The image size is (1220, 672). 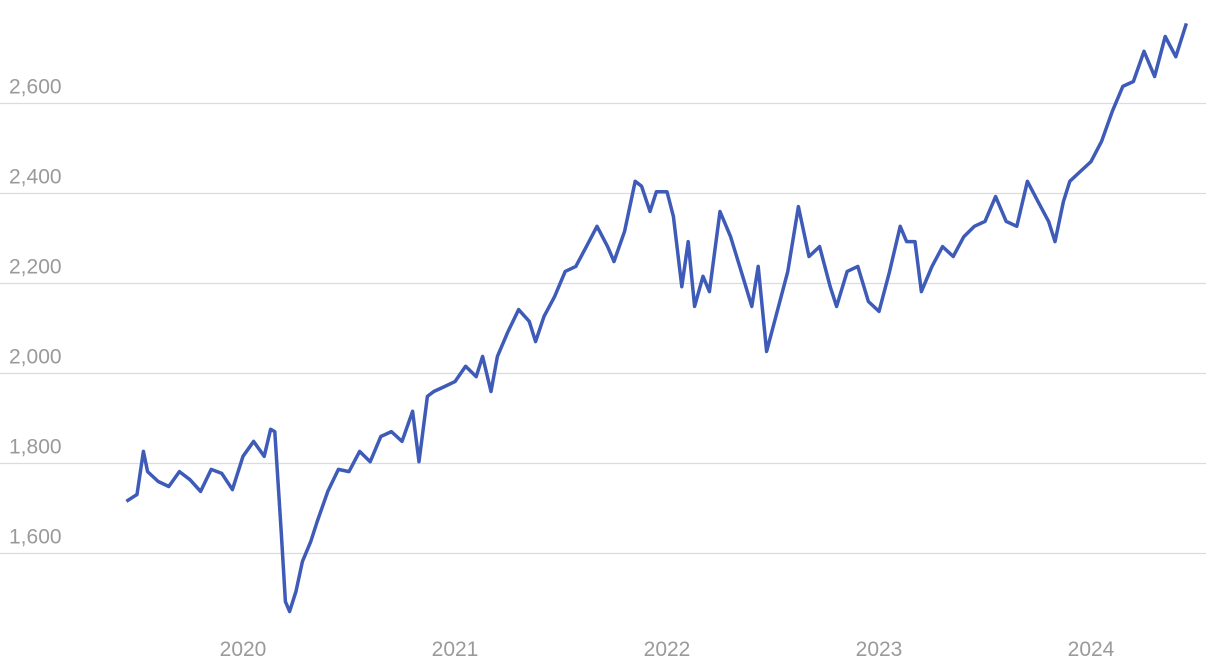 What do you see at coordinates (35, 447) in the screenshot?
I see `y-tick-label: 1,800` at bounding box center [35, 447].